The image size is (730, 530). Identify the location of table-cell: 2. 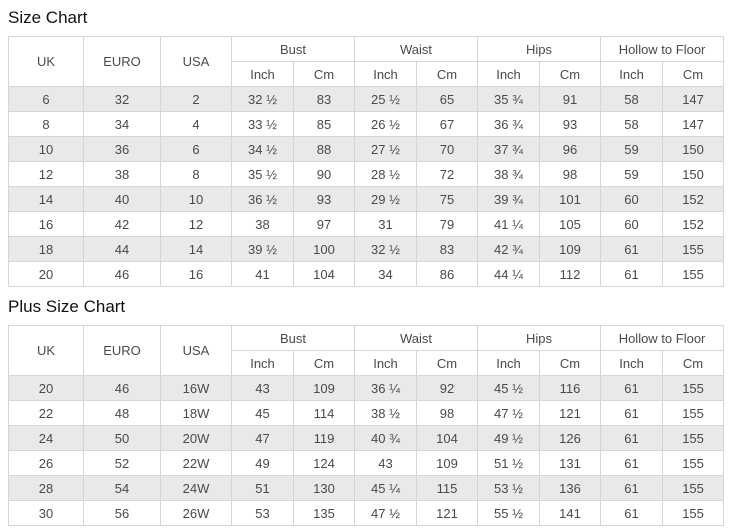
(196, 99).